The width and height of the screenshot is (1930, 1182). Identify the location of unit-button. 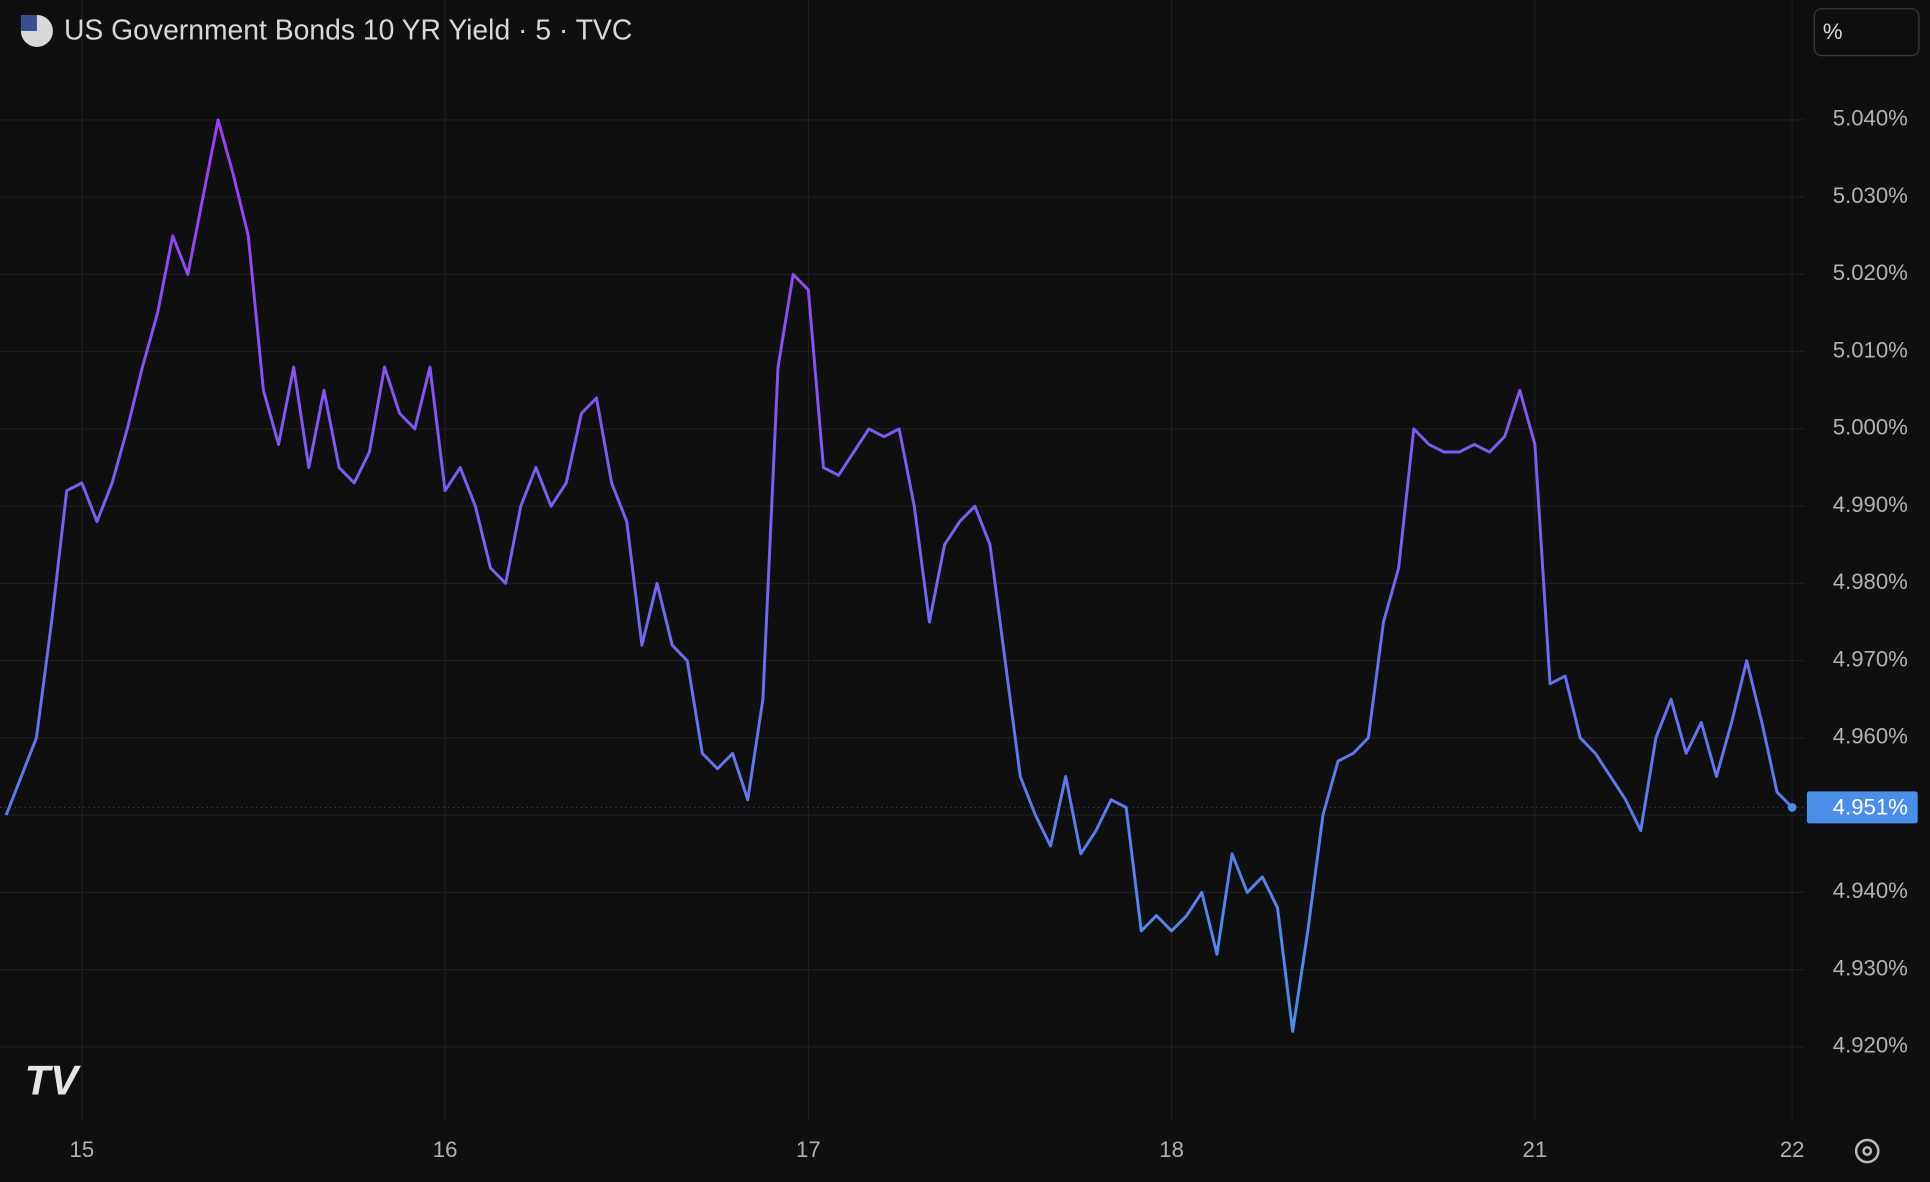
(1866, 32).